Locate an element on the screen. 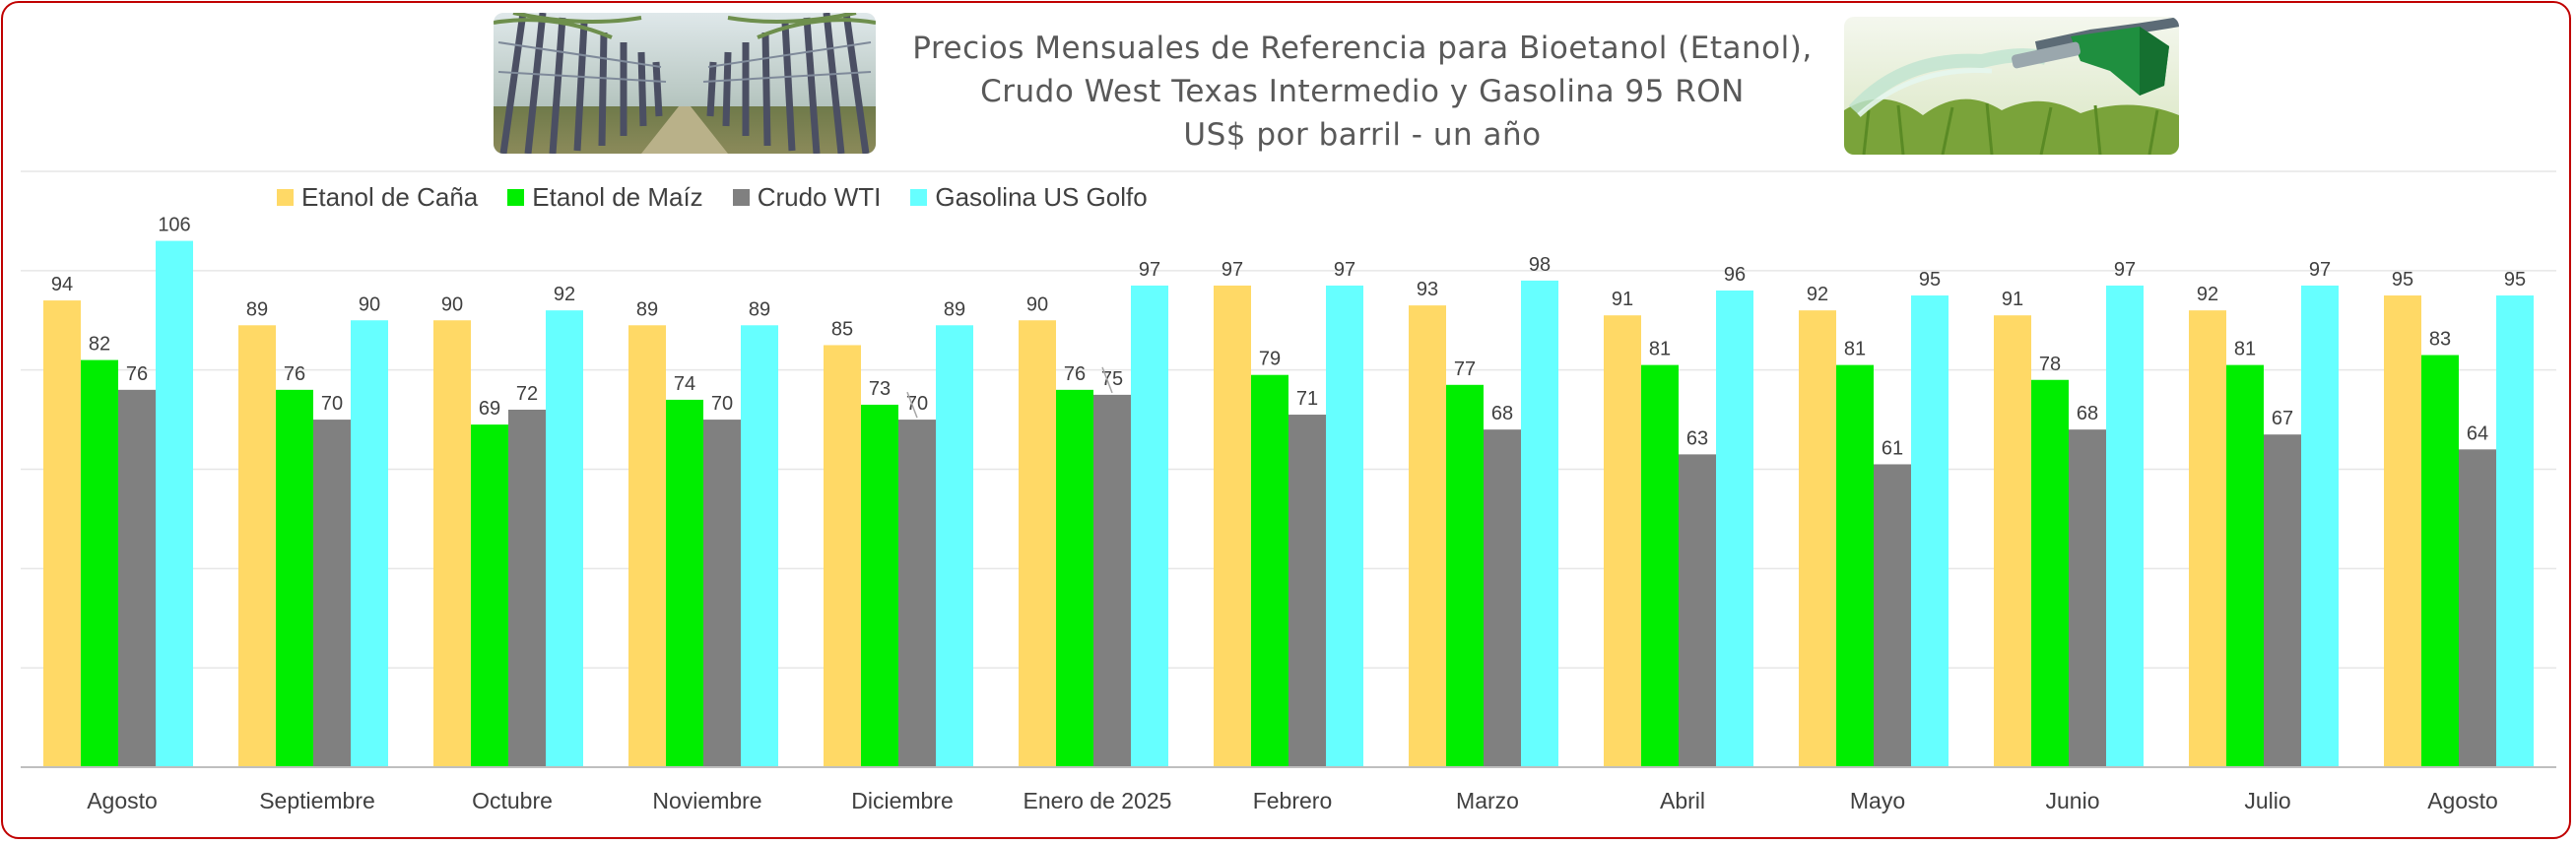  data-label: 74 is located at coordinates (684, 384).